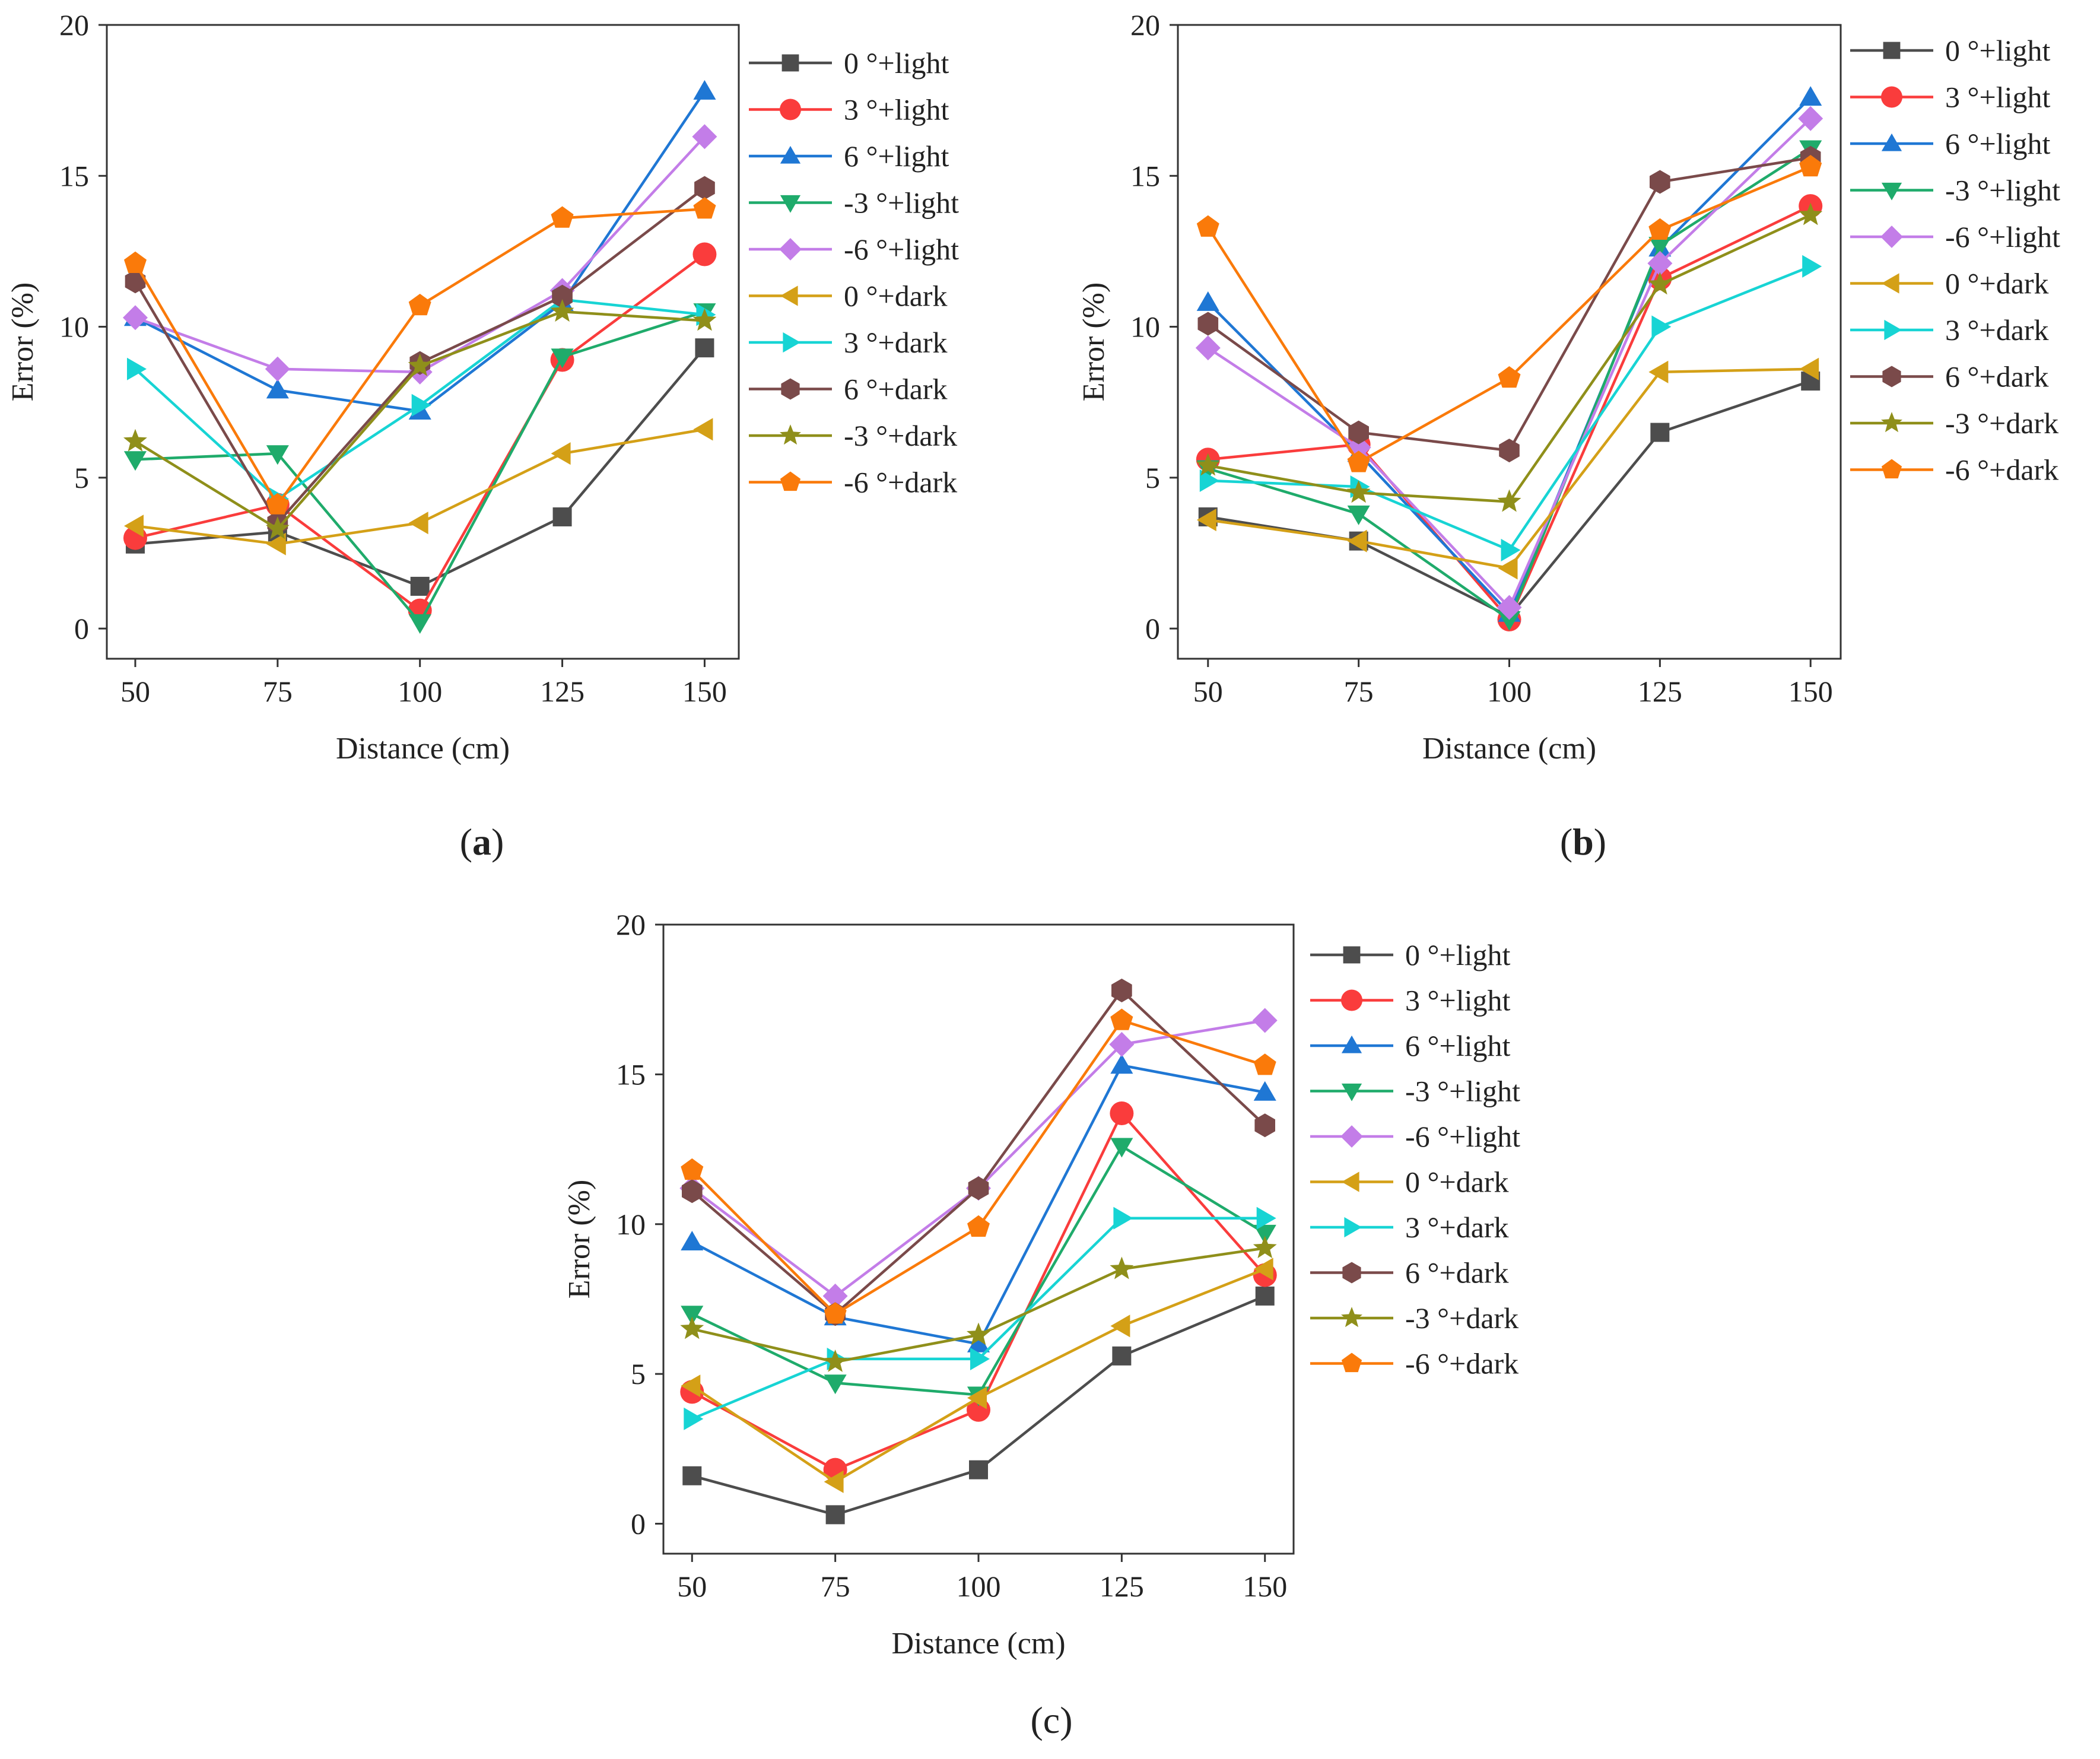 The height and width of the screenshot is (1759, 2100). Describe the element at coordinates (1997, 283) in the screenshot. I see `legend-label: 0 °+dark` at that location.